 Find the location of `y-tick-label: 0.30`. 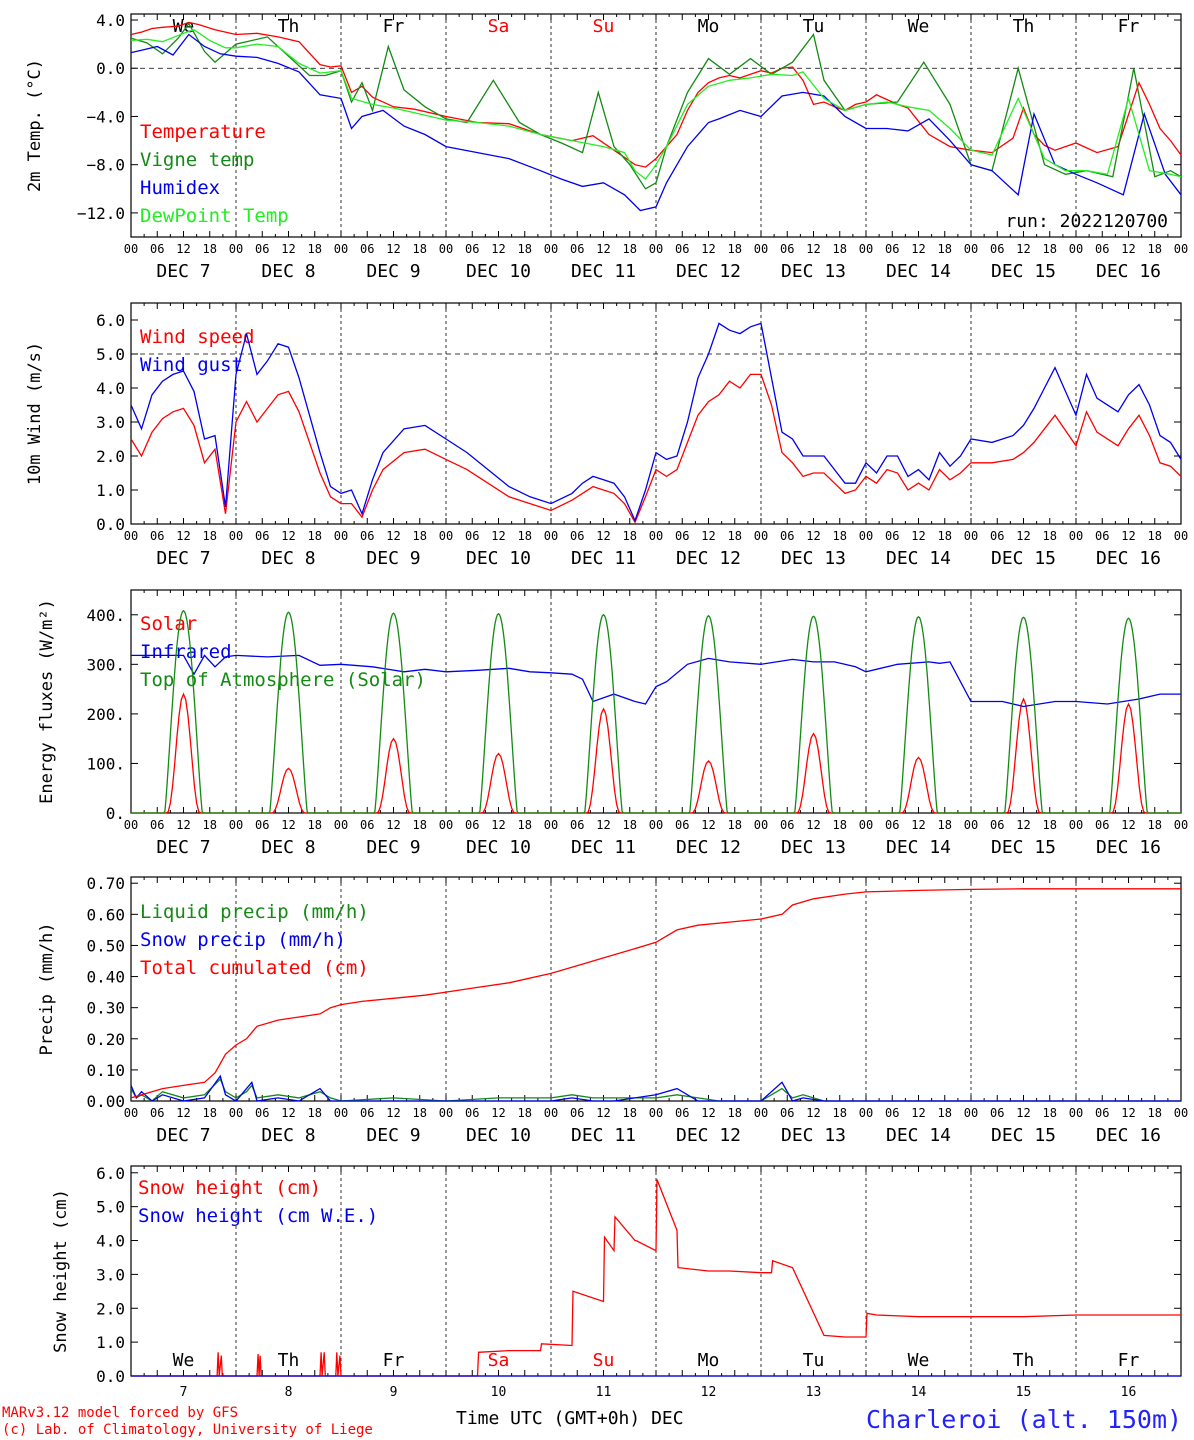

y-tick-label: 0.30 is located at coordinates (105, 1008).